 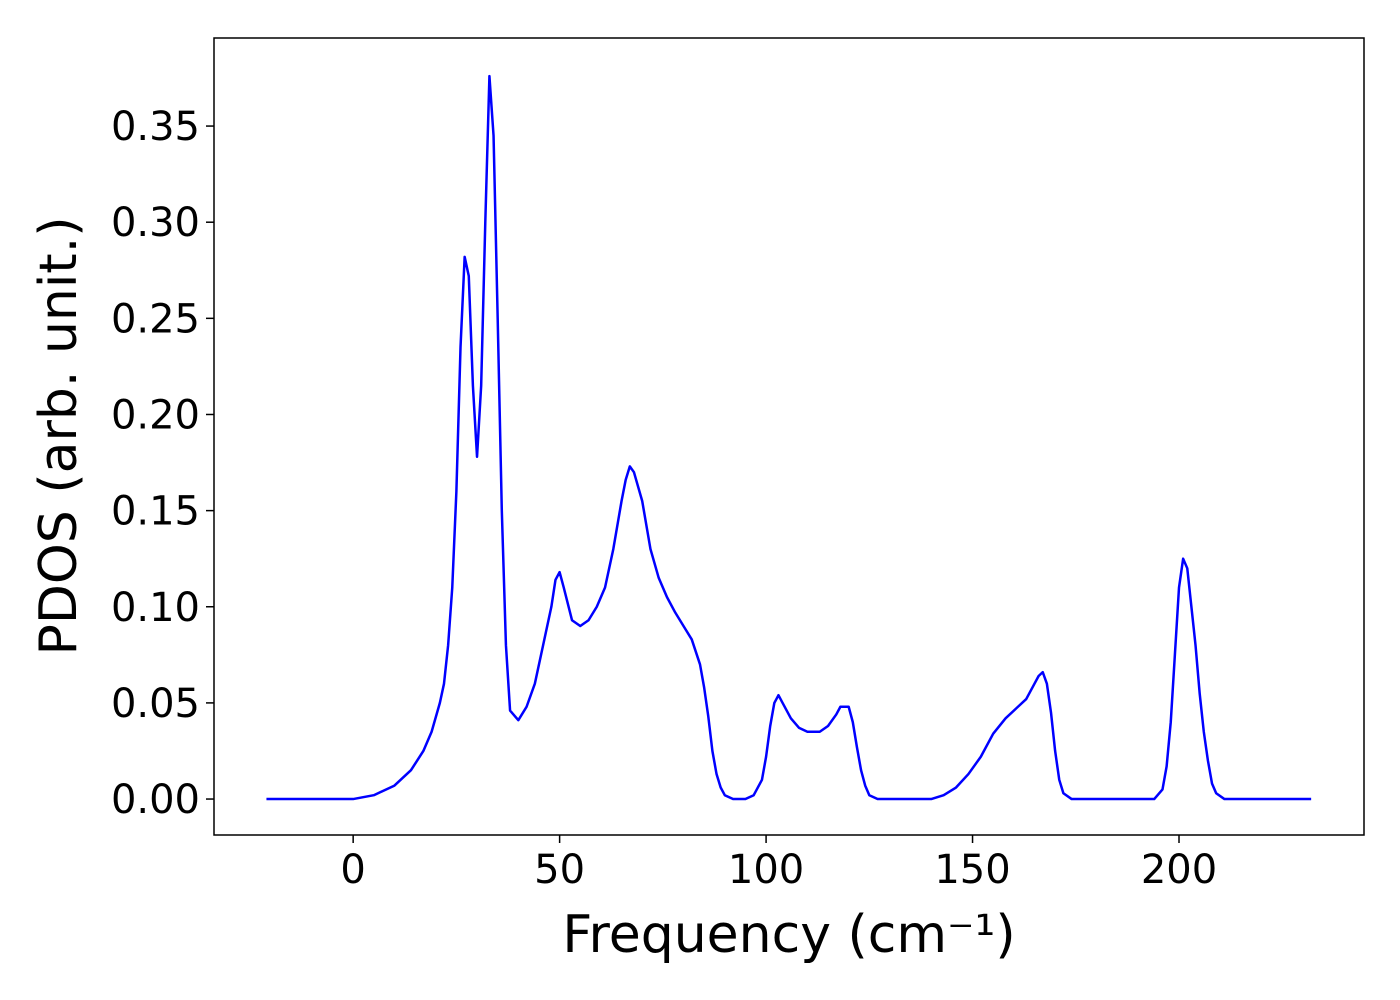 I want to click on y-tick-label: 0.05, so click(x=155, y=704).